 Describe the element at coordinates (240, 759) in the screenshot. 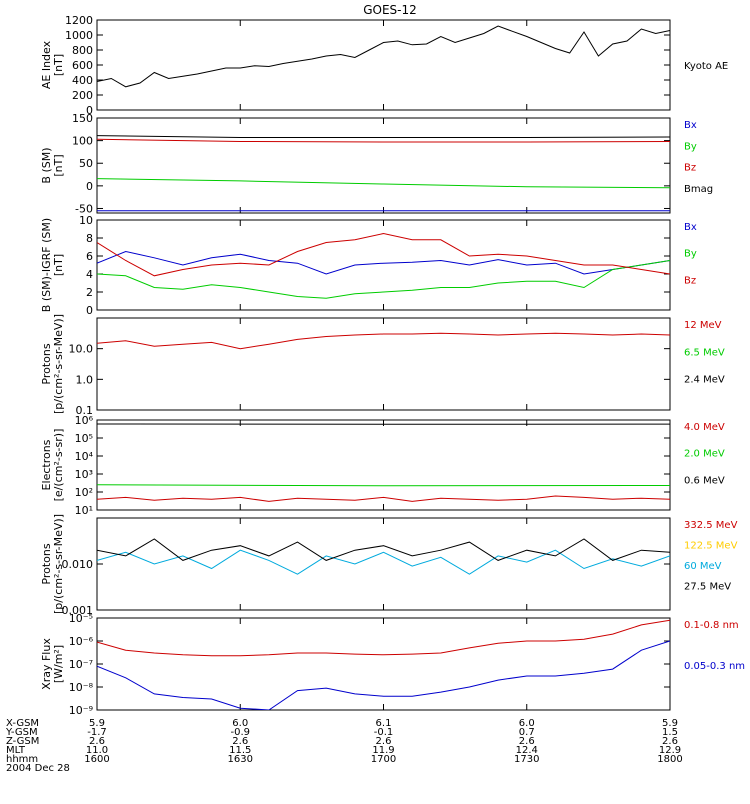

I see `x-axis-value: 1630` at that location.